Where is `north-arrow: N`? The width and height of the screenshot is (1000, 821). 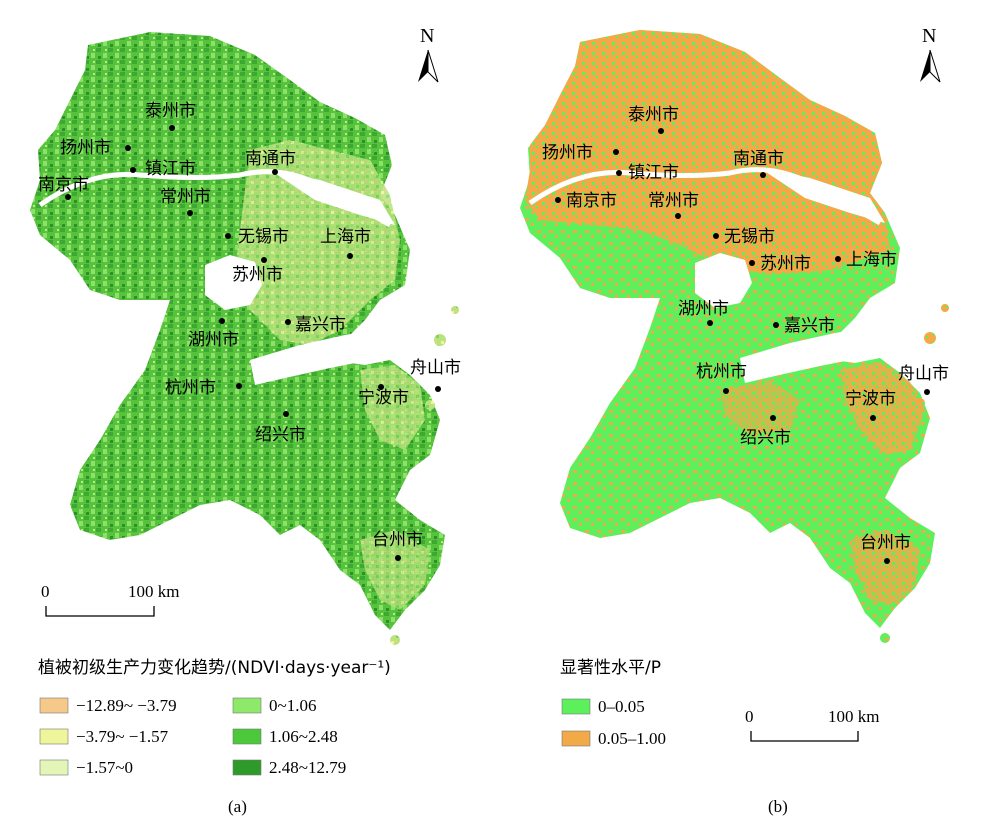 north-arrow: N is located at coordinates (930, 54).